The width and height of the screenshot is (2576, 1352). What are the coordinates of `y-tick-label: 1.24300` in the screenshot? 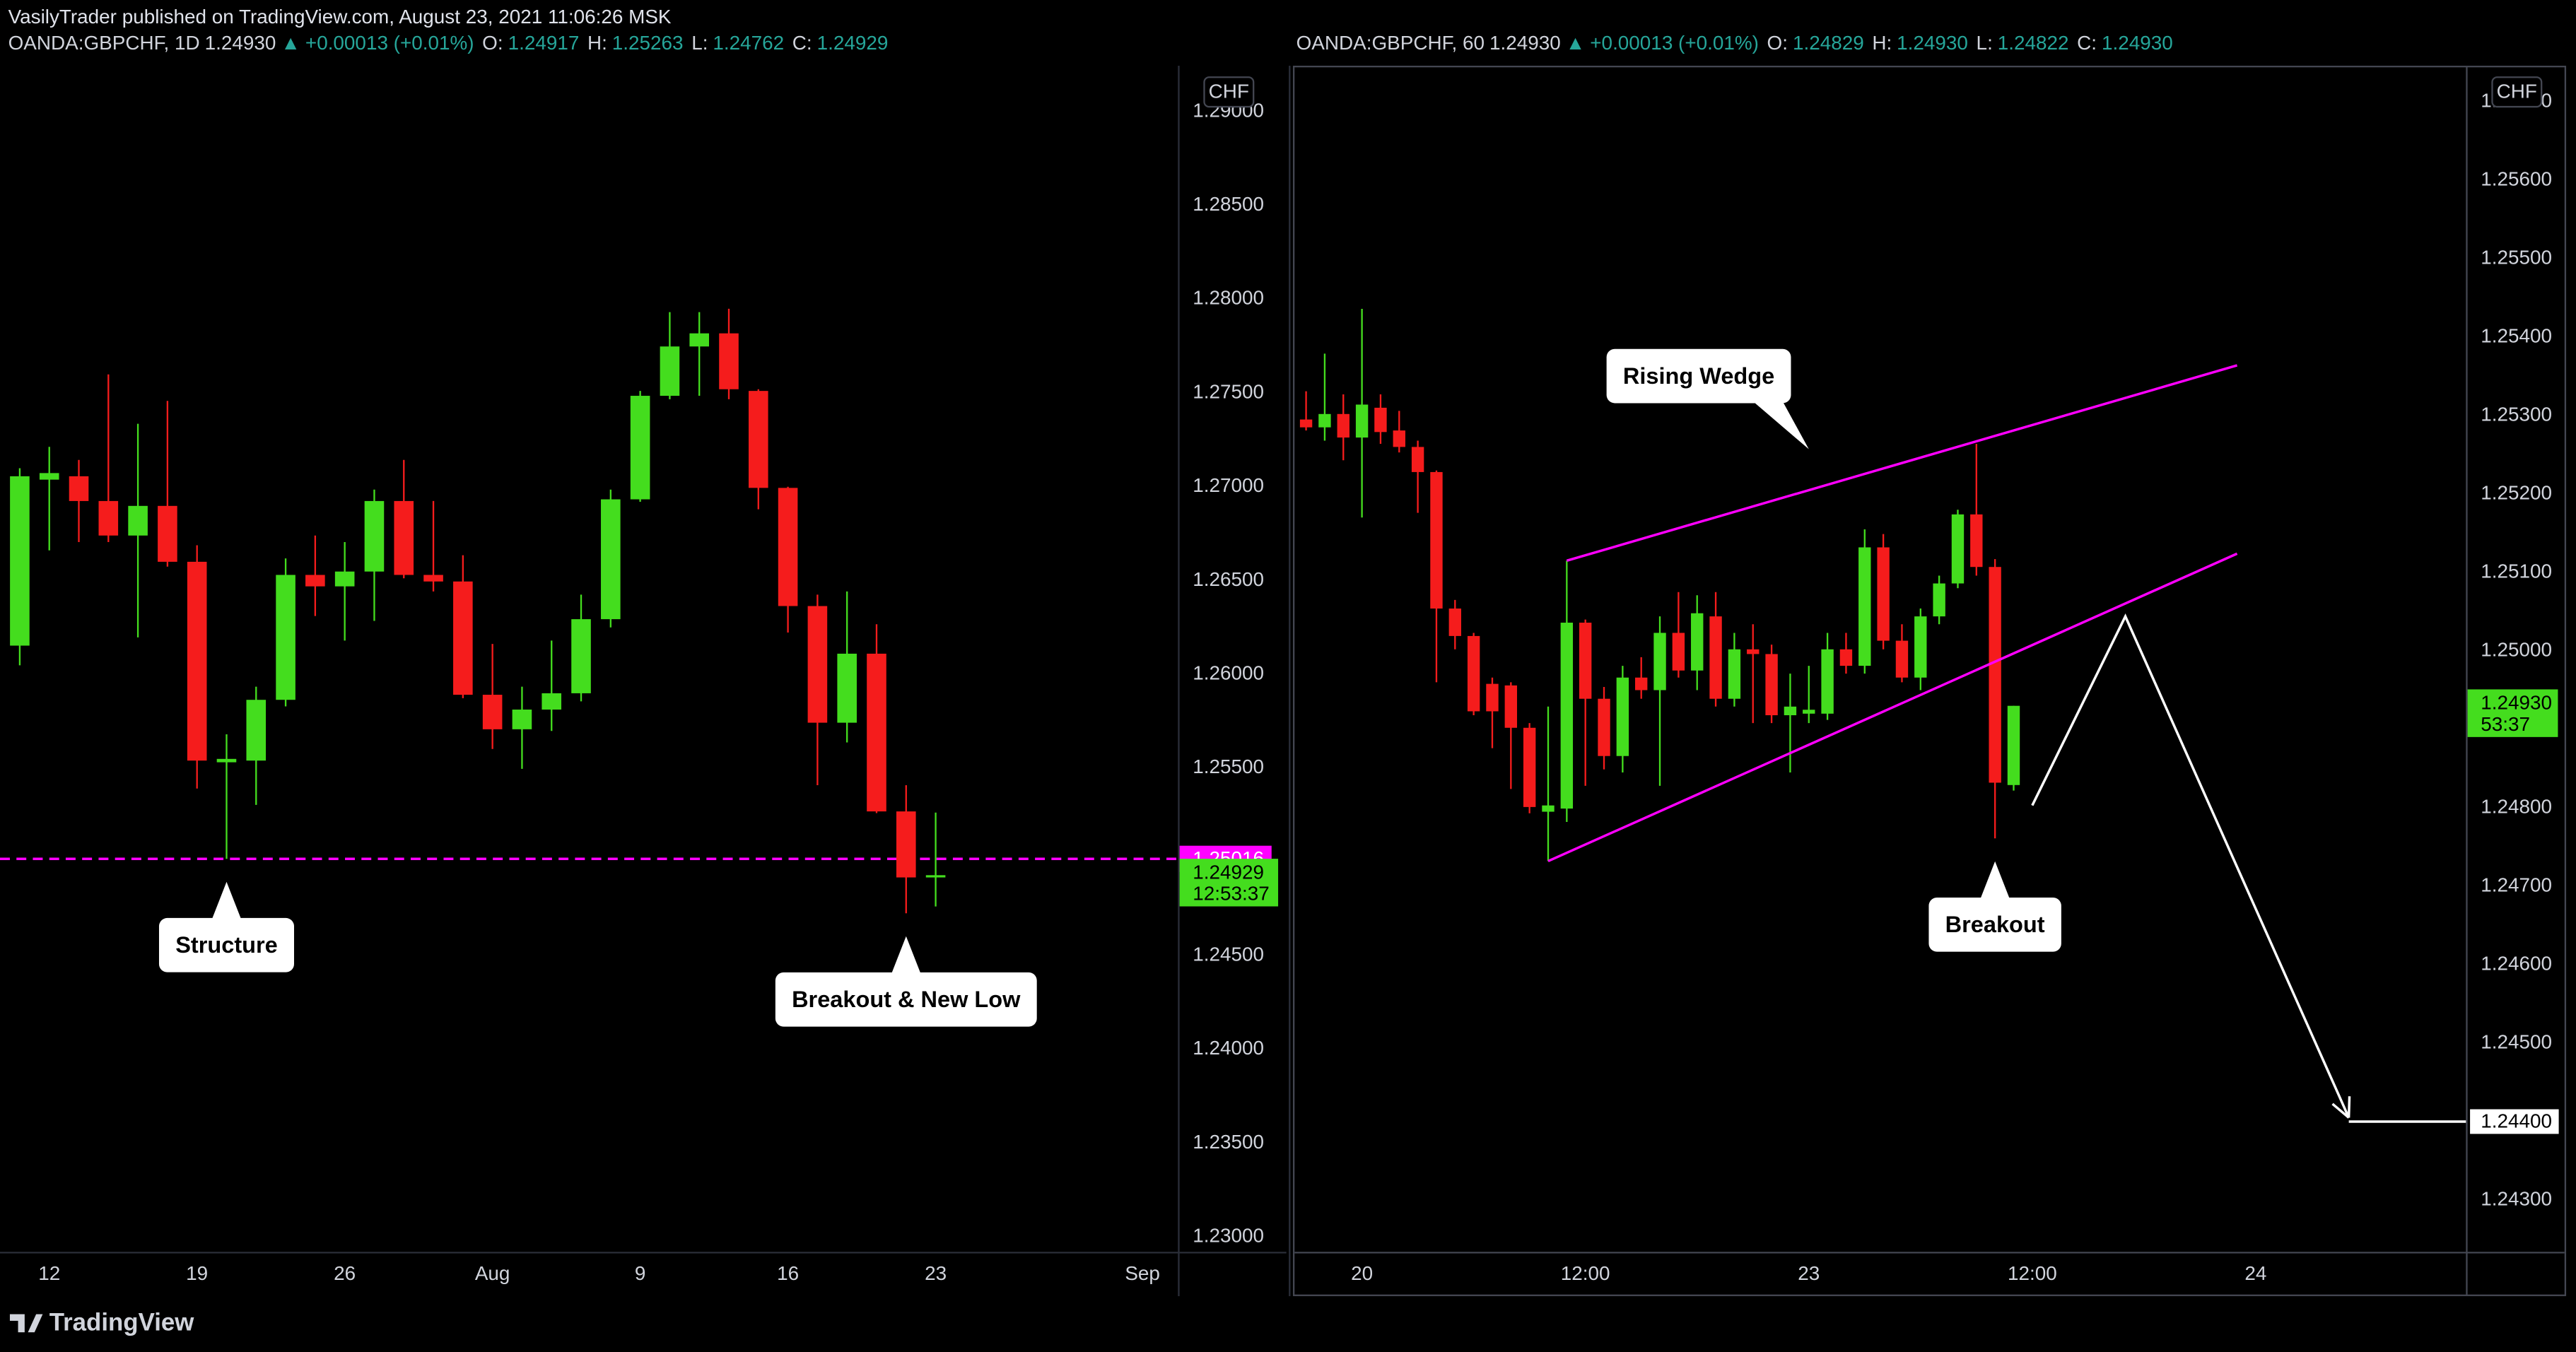 It's located at (2516, 1198).